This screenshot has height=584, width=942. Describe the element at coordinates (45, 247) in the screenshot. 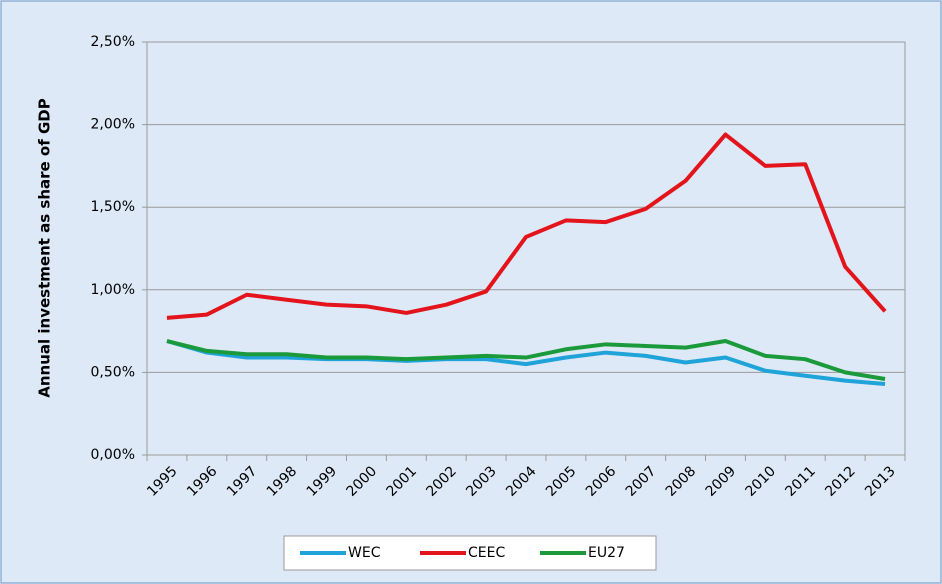

I see `y-axis-label: Annual investment as share of GDP` at that location.